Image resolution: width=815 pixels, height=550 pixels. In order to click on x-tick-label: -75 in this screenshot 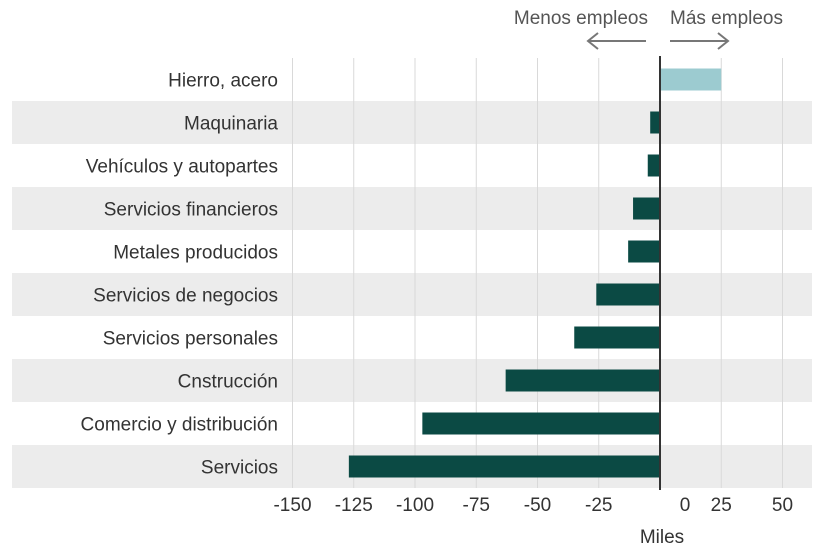, I will do `click(476, 505)`.